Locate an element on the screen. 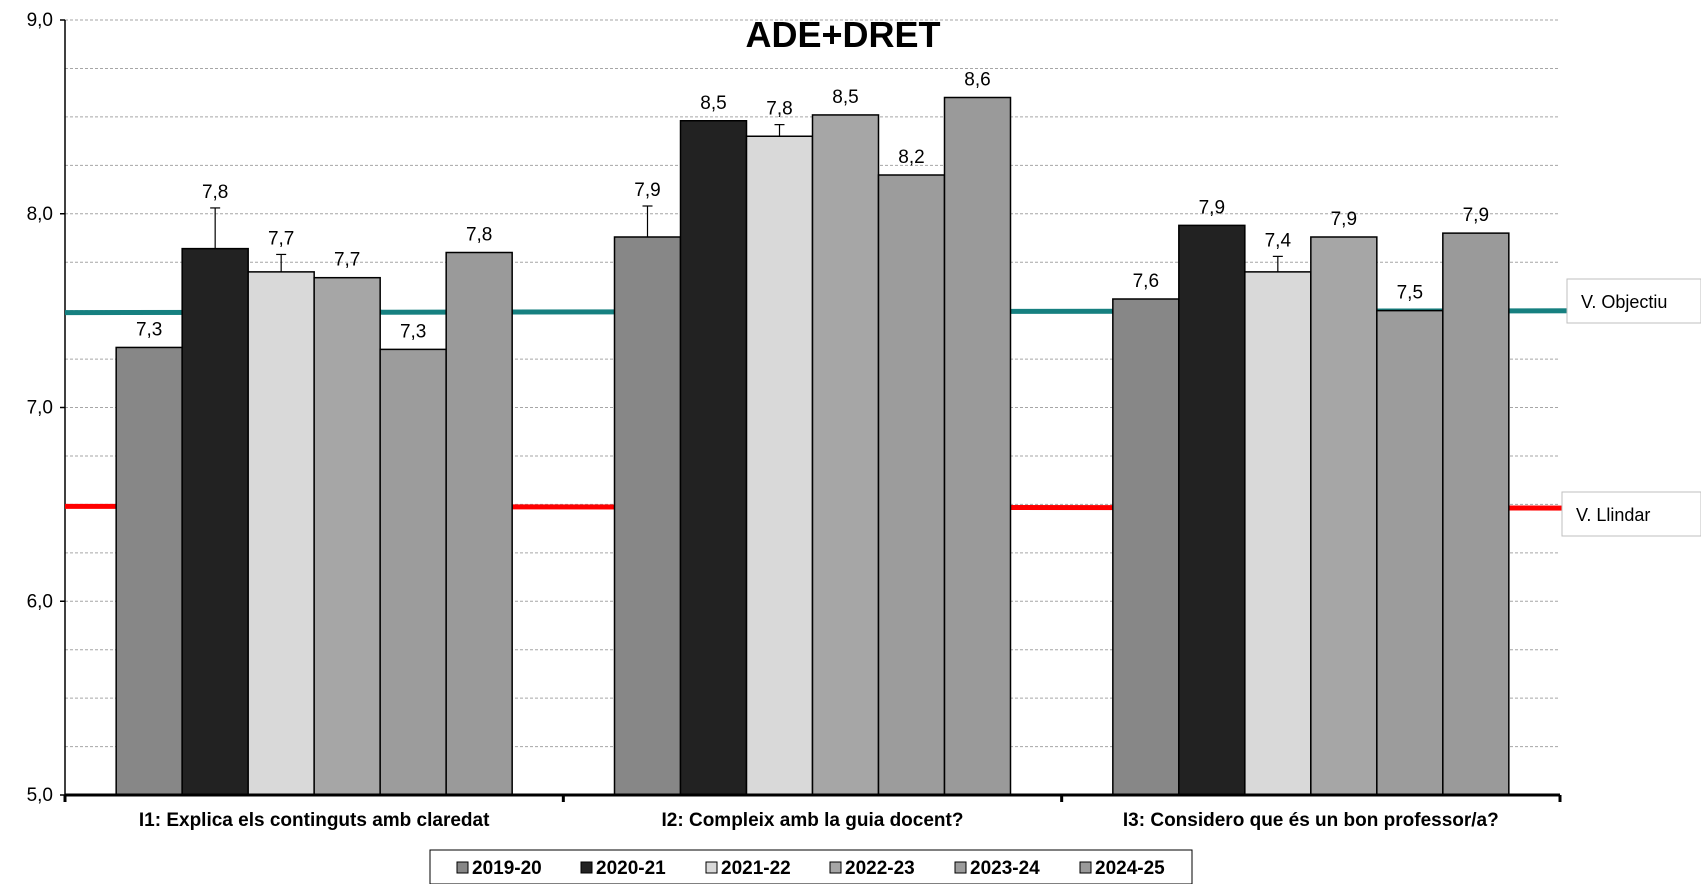  legend-label: 2022-23 is located at coordinates (880, 868).